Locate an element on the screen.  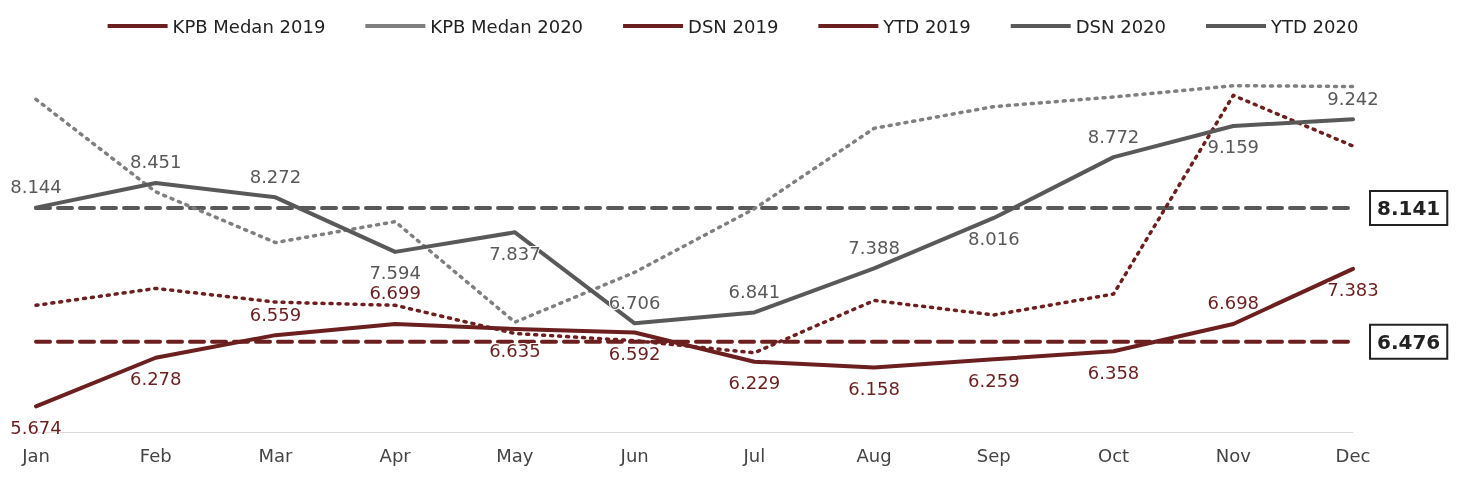
x-tick-label: Apr is located at coordinates (395, 455).